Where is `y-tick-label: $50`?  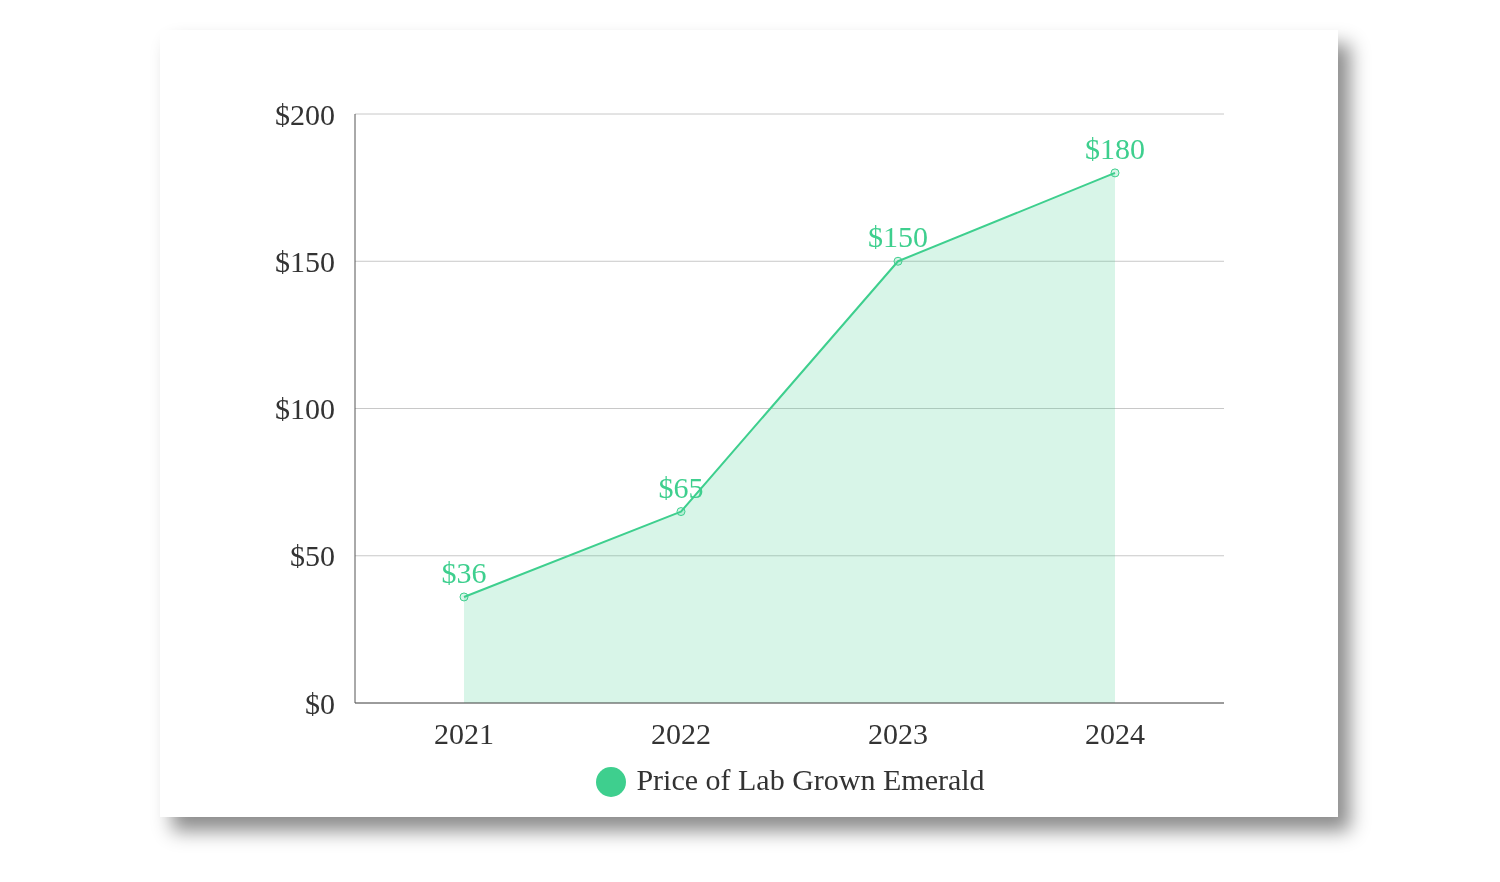
y-tick-label: $50 is located at coordinates (312, 556).